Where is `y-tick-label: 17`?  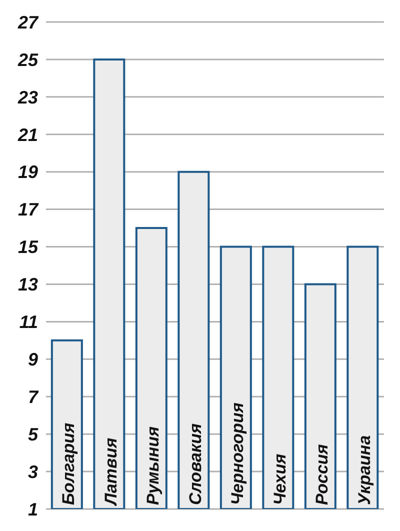
y-tick-label: 17 is located at coordinates (28, 210).